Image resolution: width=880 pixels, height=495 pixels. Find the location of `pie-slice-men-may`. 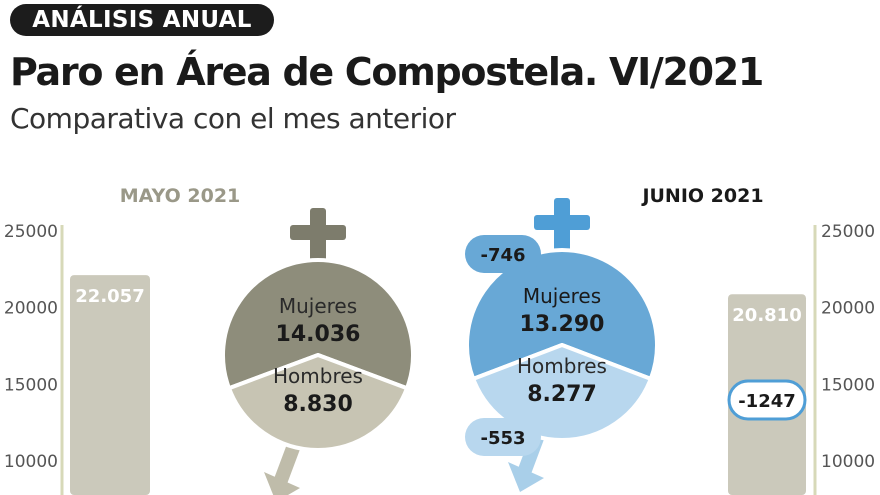

pie-slice-men-may is located at coordinates (318, 402).